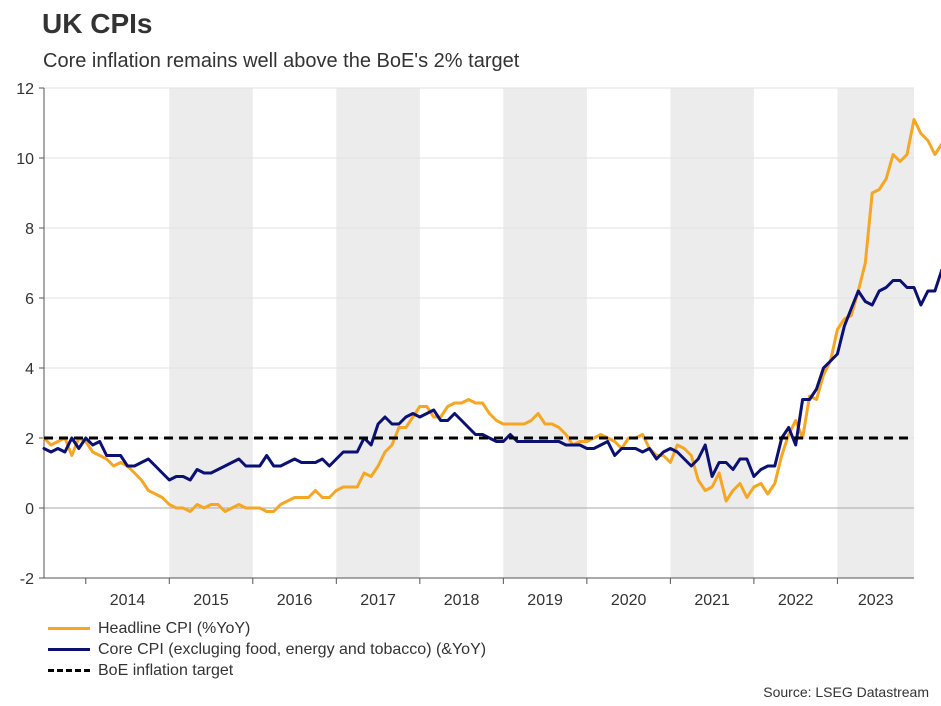 This screenshot has height=706, width=941. What do you see at coordinates (267, 628) in the screenshot?
I see `legend-item-headline: Headline CPI (%YoY)` at bounding box center [267, 628].